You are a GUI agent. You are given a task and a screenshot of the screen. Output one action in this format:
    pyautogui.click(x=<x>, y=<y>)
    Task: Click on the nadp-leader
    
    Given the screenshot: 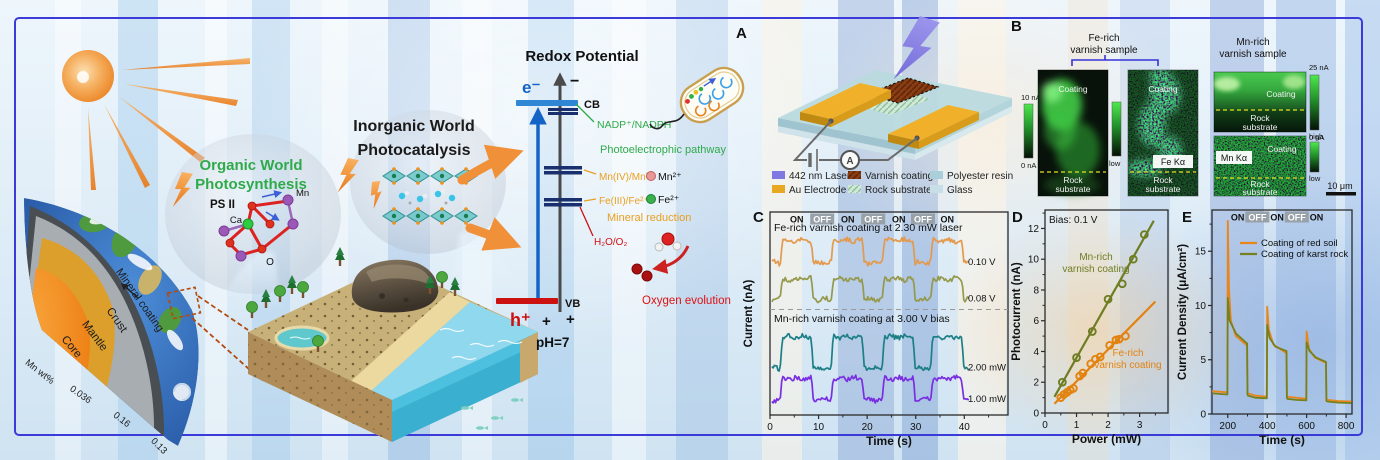 What is the action you would take?
    pyautogui.click(x=585, y=113)
    